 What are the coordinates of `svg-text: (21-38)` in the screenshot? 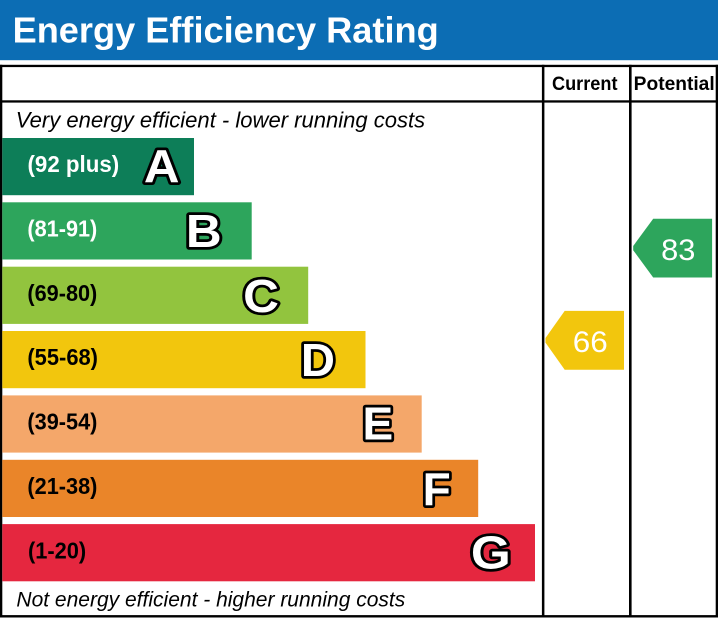 It's located at (62, 486).